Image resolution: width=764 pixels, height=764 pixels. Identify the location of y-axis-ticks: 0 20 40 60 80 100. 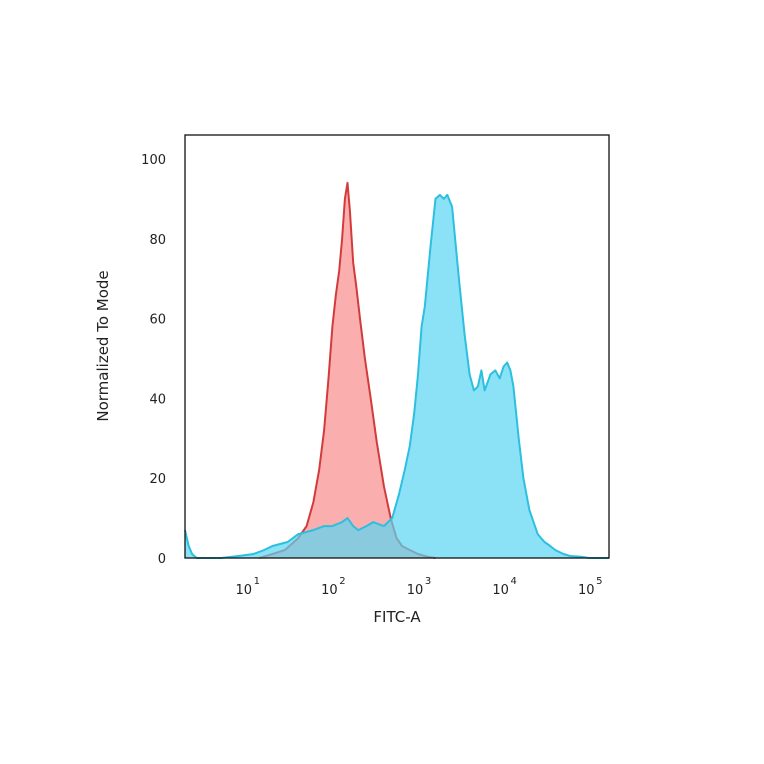
(153, 360).